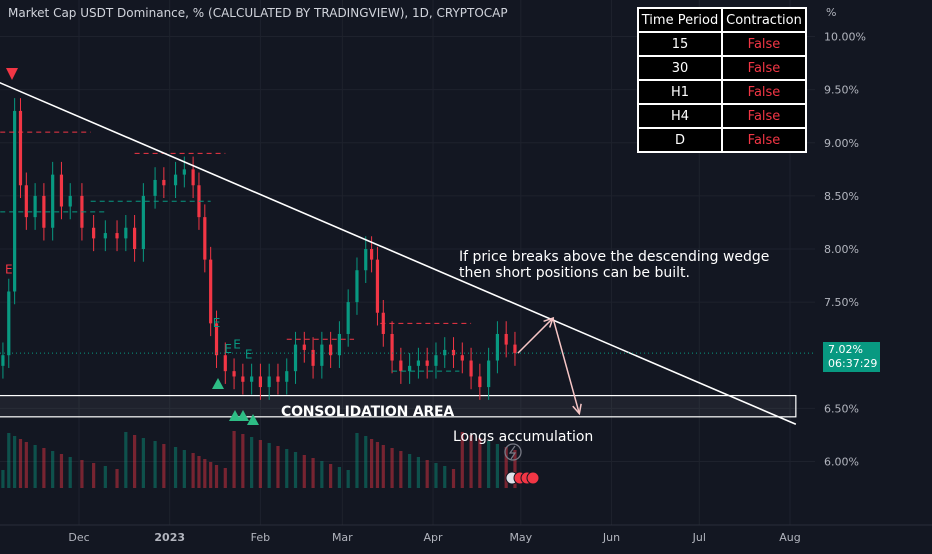  Describe the element at coordinates (466, 534) in the screenshot. I see `x-axis: Dec 2023 Feb Mar Apr May Jun Jul Aug` at that location.